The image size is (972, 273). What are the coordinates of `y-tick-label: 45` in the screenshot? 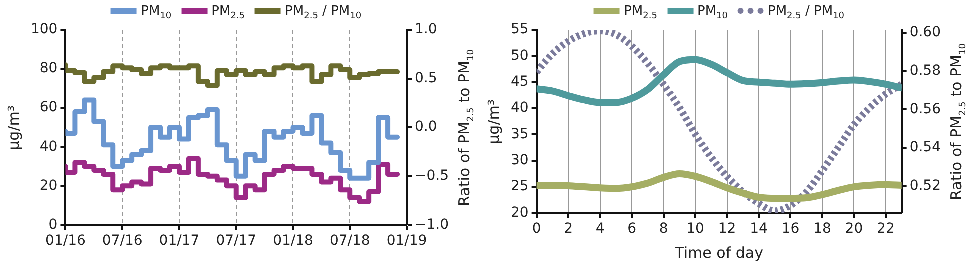 It's located at (519, 82).